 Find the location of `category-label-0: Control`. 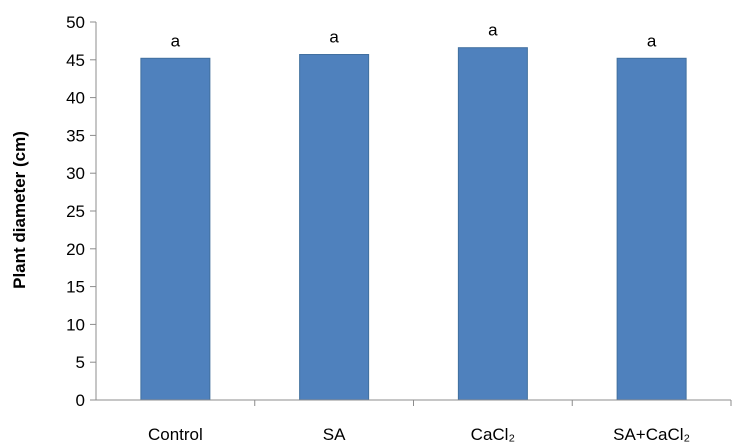

category-label-0: Control is located at coordinates (175, 434).